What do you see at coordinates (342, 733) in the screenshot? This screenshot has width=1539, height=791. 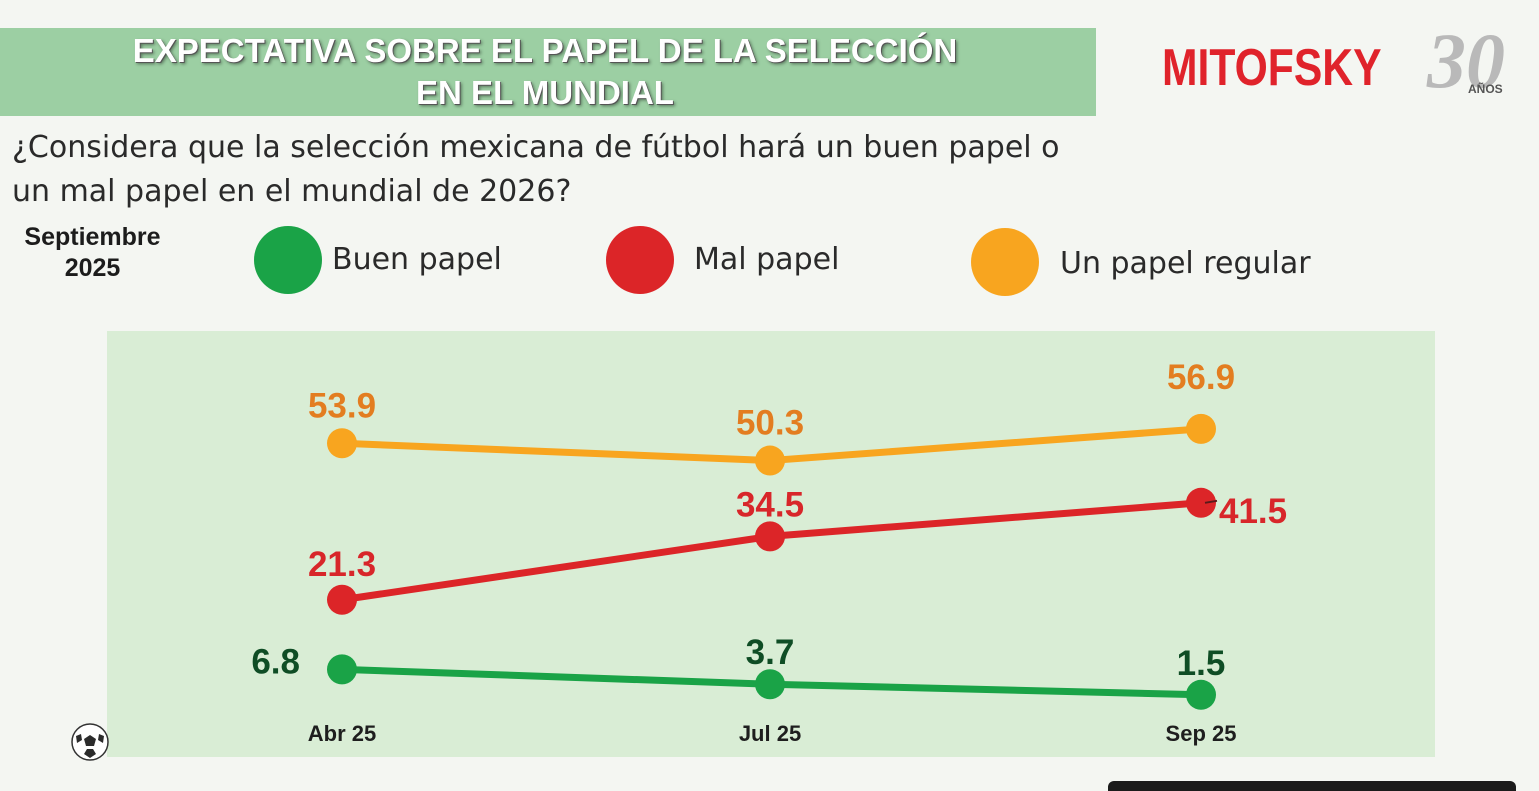 I see `x-tick-label-0: Abr 25` at bounding box center [342, 733].